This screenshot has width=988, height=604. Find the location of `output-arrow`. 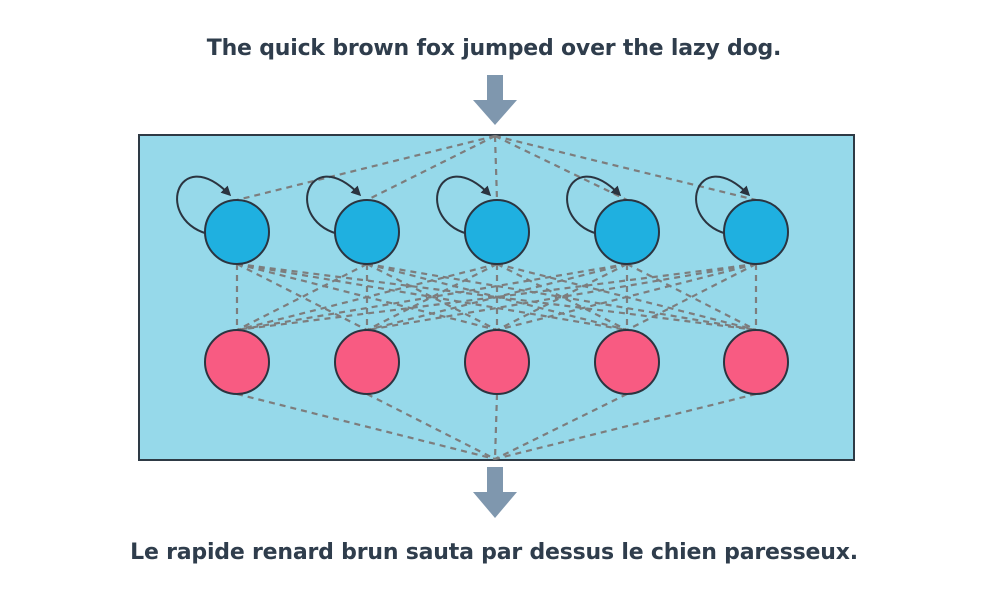

output-arrow is located at coordinates (495, 492).